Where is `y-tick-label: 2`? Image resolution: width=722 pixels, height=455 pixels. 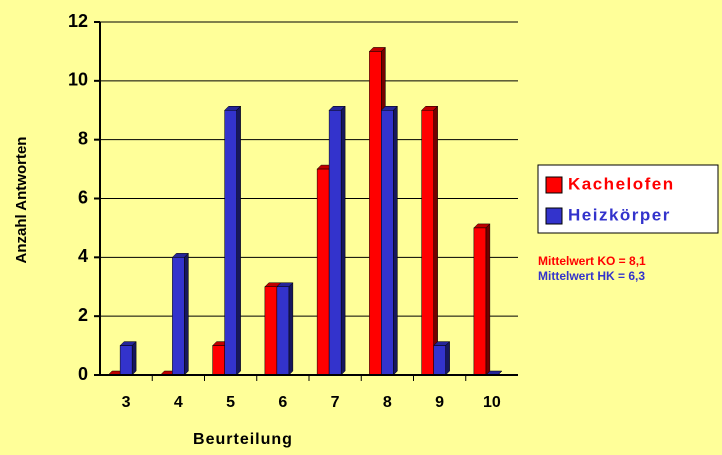 y-tick-label: 2 is located at coordinates (83, 315).